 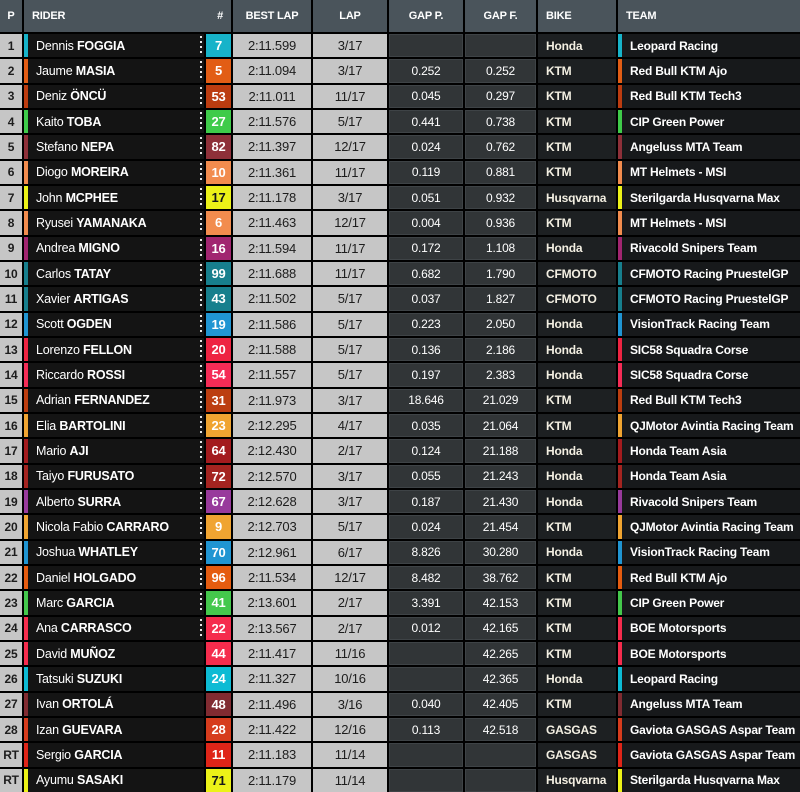 I want to click on team-cell: Honda Team Asia, so click(x=709, y=451).